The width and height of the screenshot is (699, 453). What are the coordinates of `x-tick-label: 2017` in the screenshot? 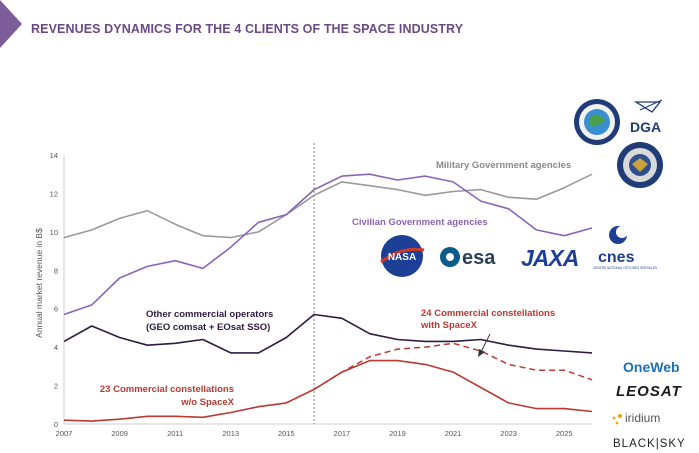 It's located at (342, 433).